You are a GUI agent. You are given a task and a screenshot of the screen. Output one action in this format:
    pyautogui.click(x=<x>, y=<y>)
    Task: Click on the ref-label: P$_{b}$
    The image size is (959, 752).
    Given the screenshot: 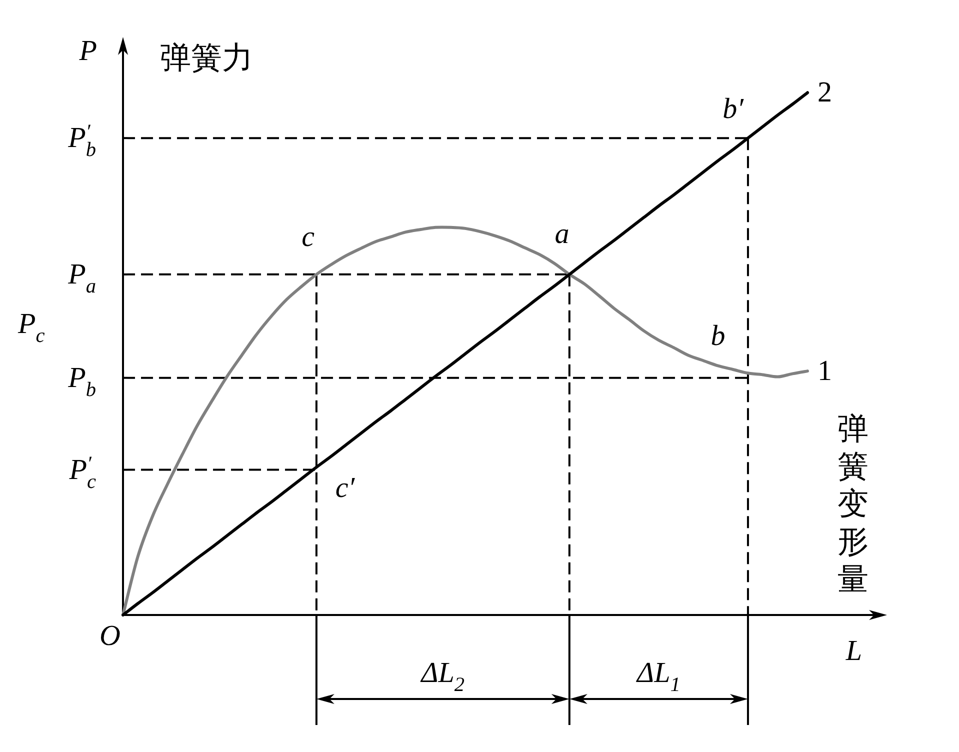 What is the action you would take?
    pyautogui.click(x=82, y=381)
    